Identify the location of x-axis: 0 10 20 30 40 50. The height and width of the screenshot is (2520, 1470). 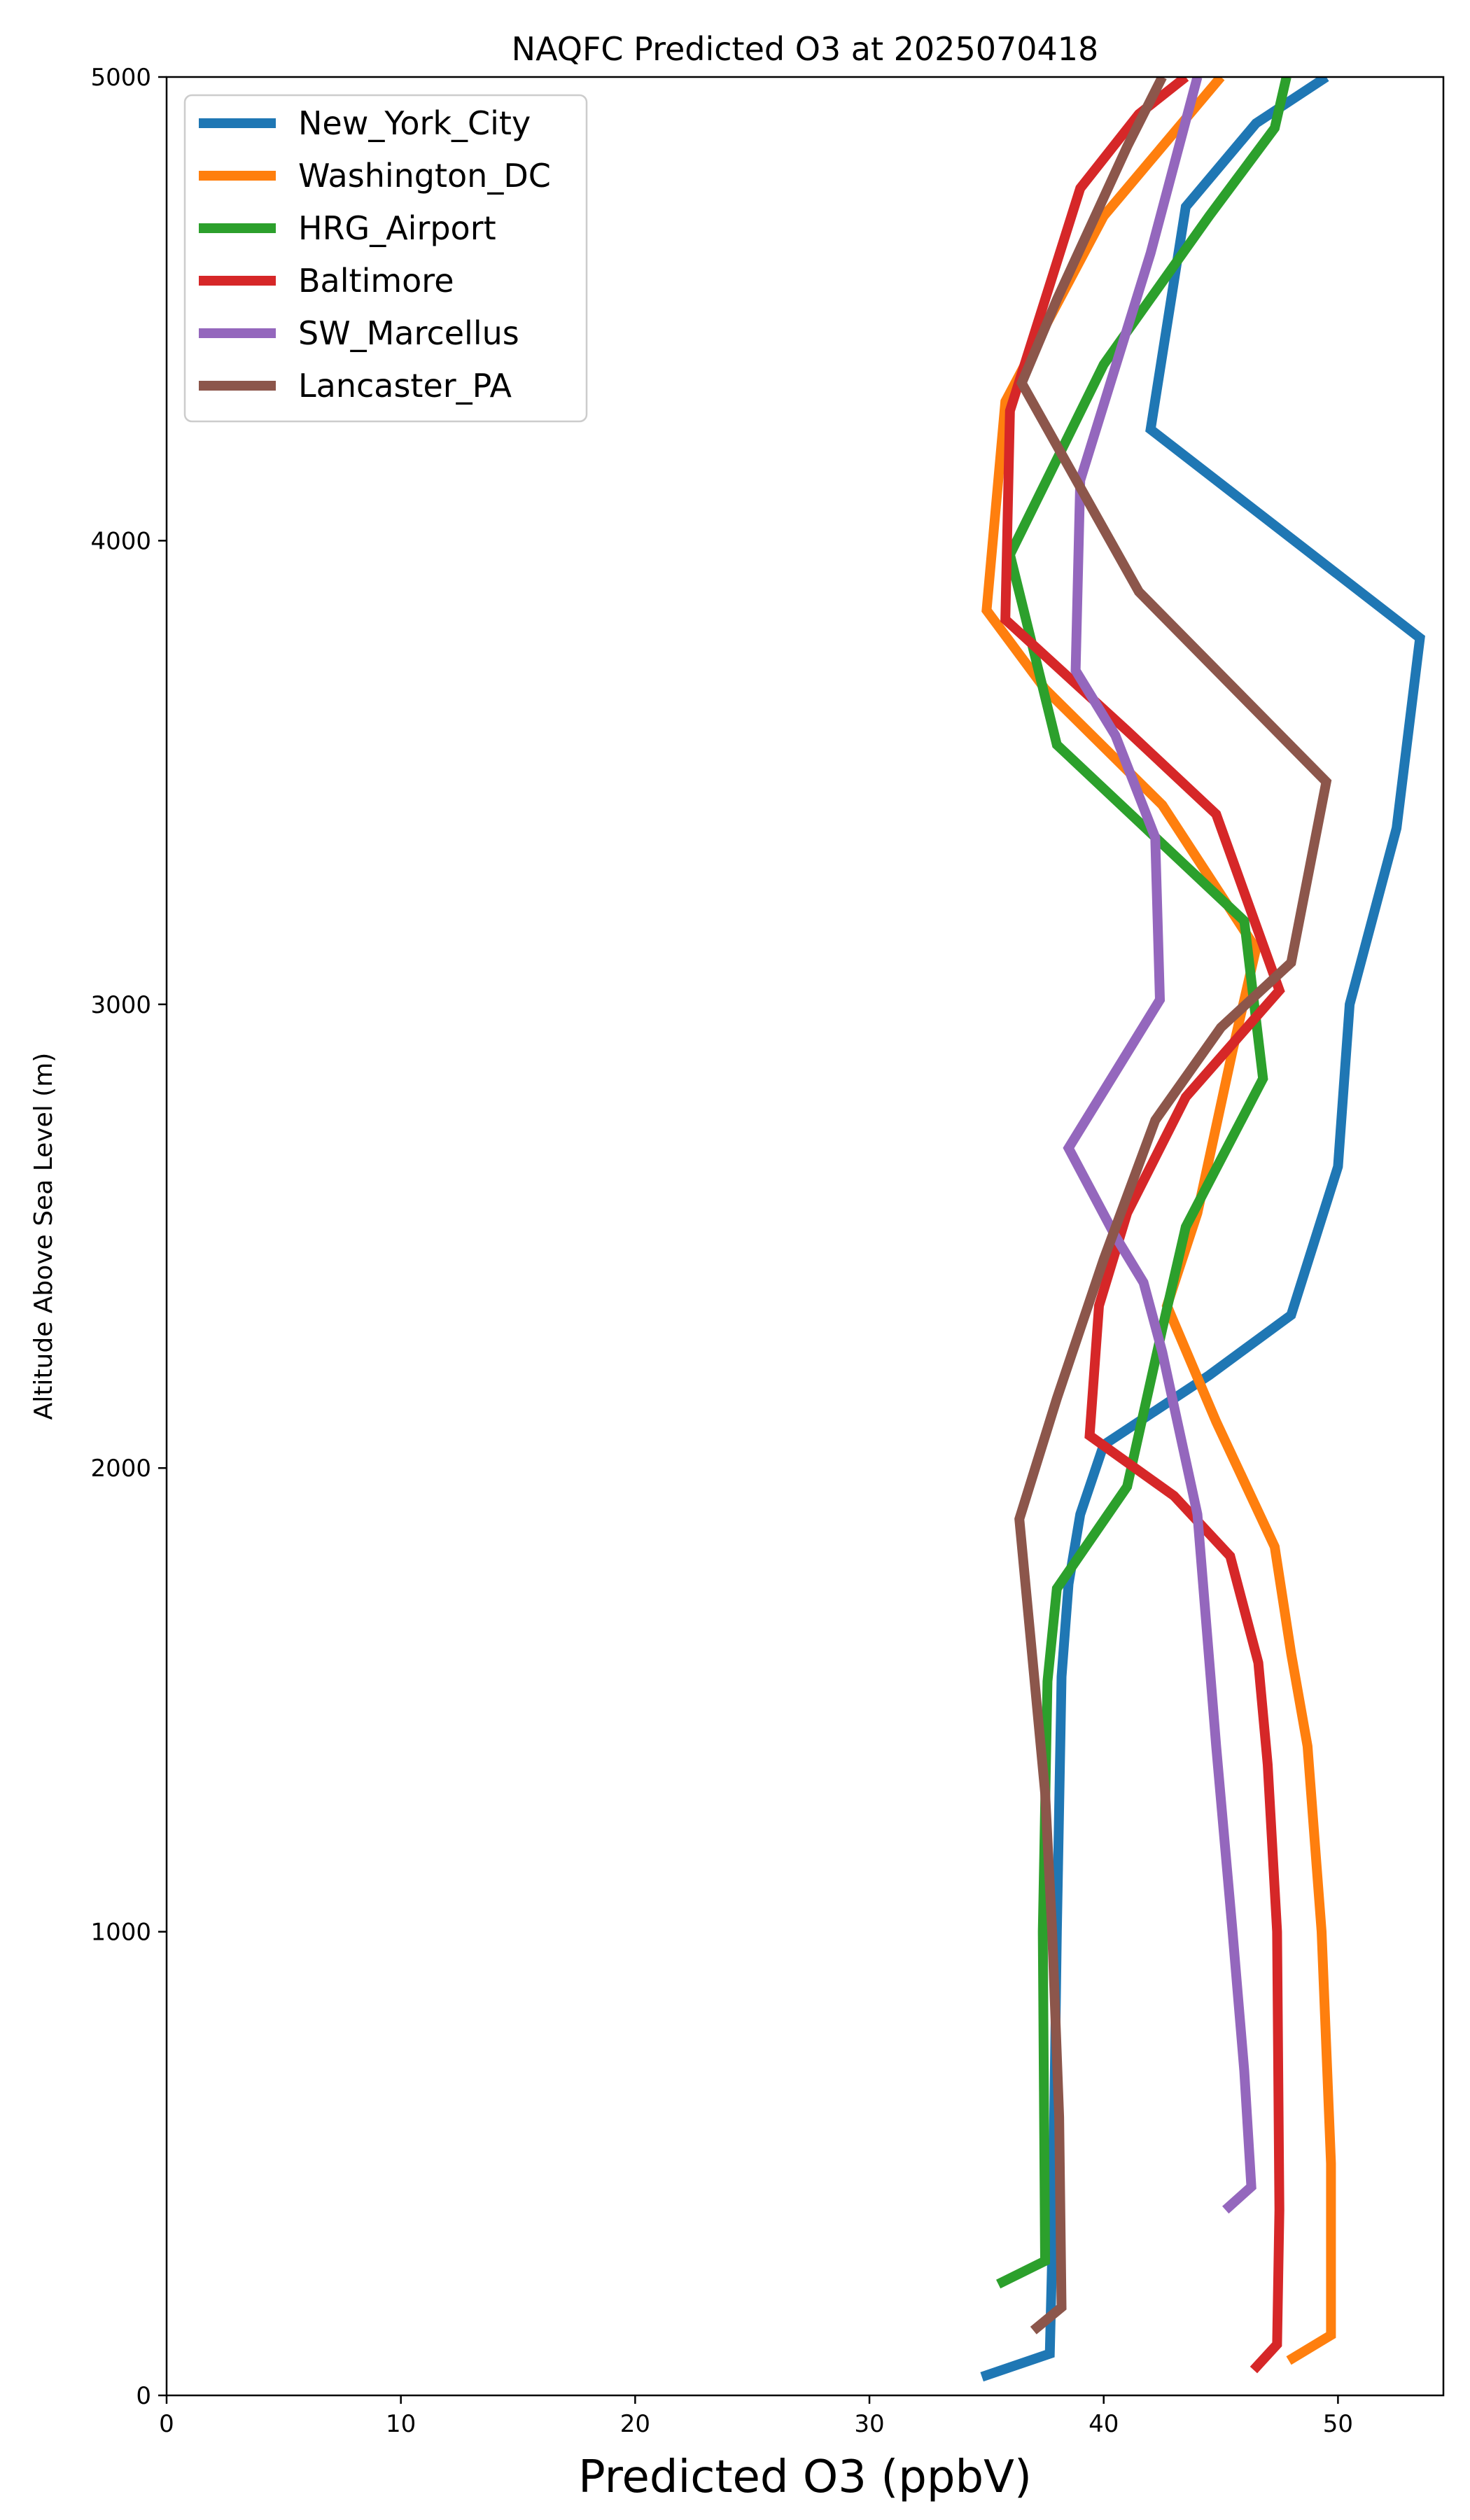
(756, 2416).